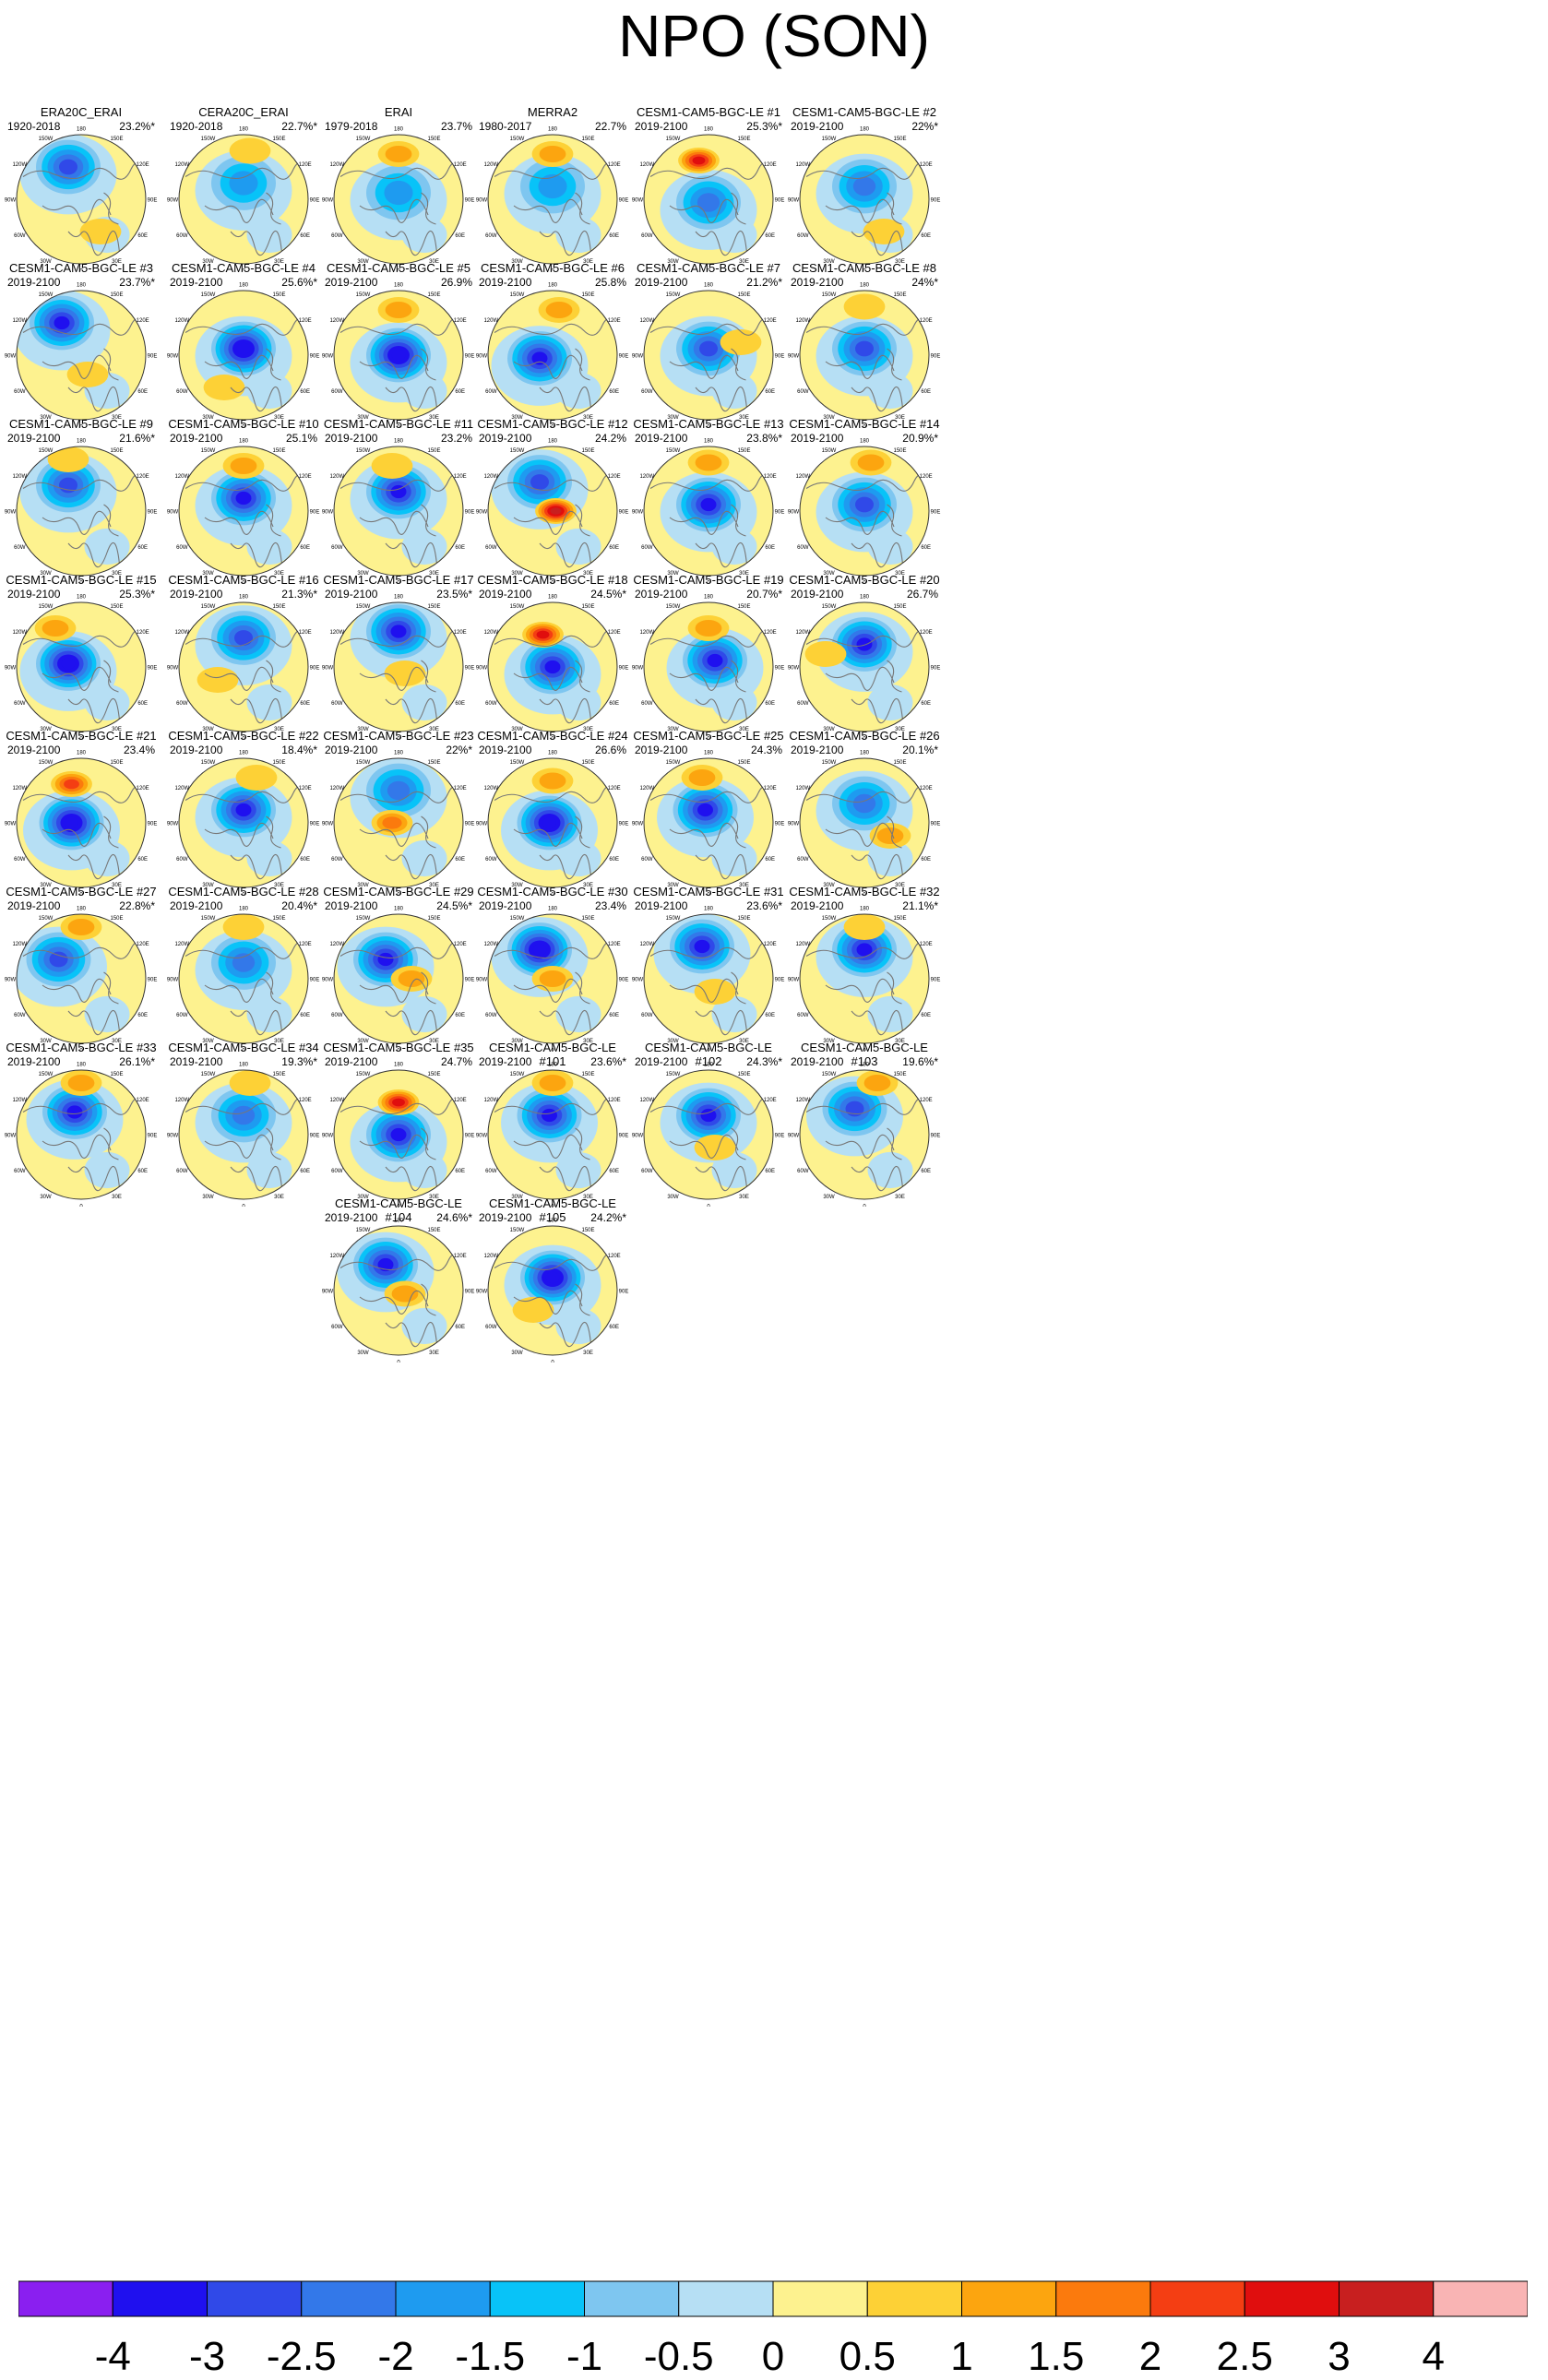 This screenshot has width=1548, height=2380. Describe the element at coordinates (920, 750) in the screenshot. I see `panel-variance: 20.1%*` at that location.